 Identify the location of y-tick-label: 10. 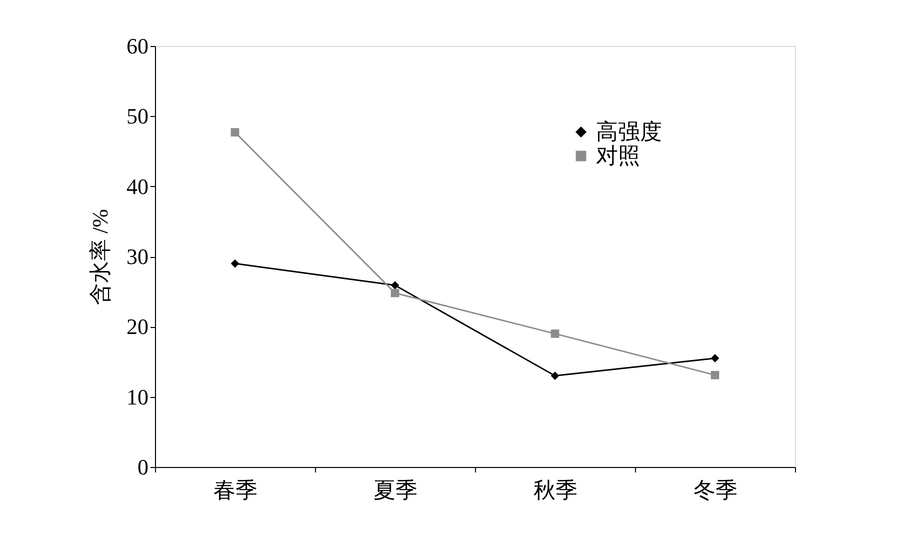
(137, 397).